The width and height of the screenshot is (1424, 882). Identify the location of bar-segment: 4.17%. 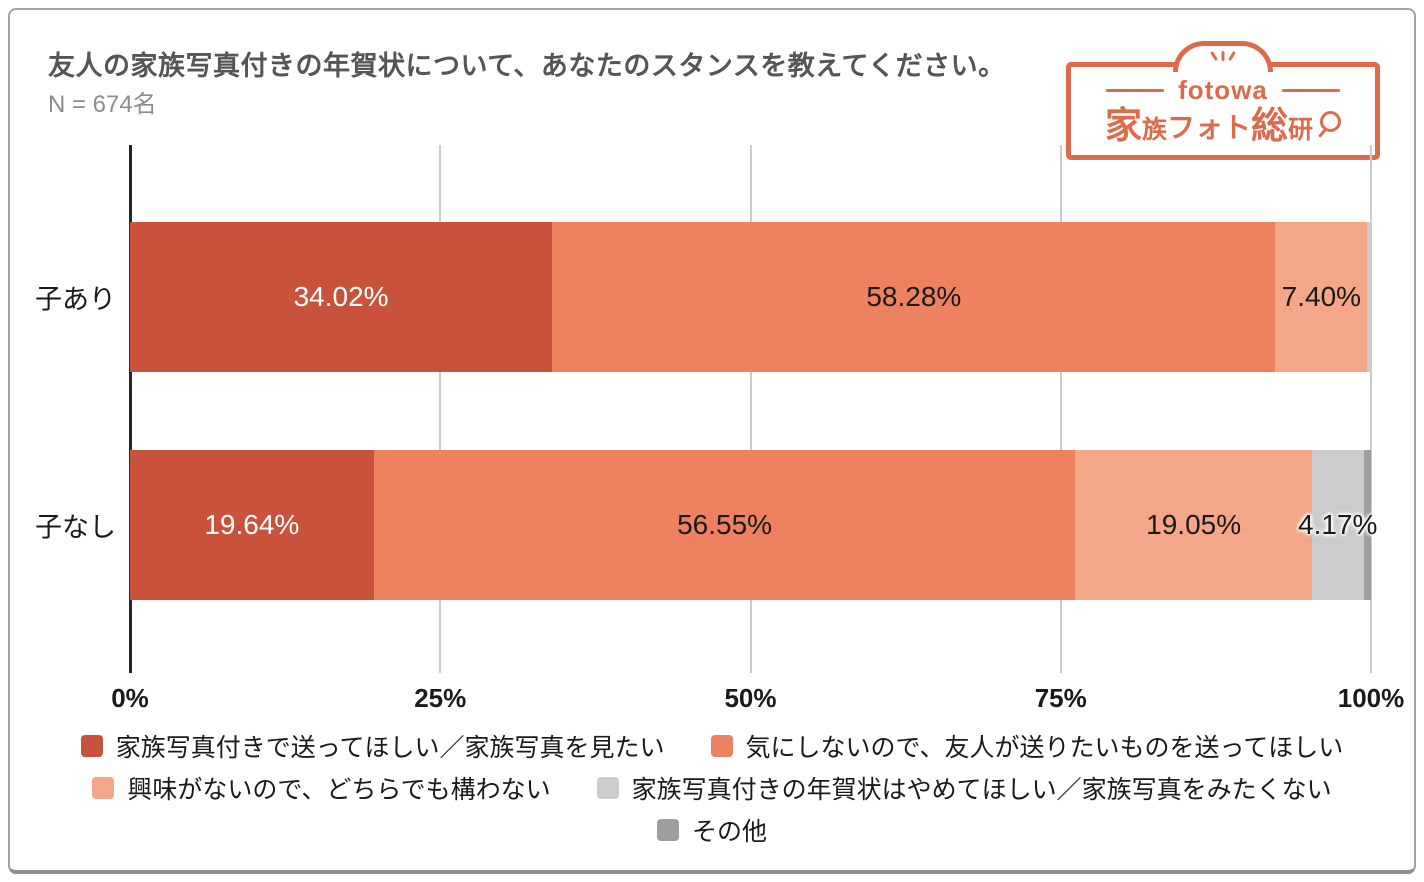
(1337, 525).